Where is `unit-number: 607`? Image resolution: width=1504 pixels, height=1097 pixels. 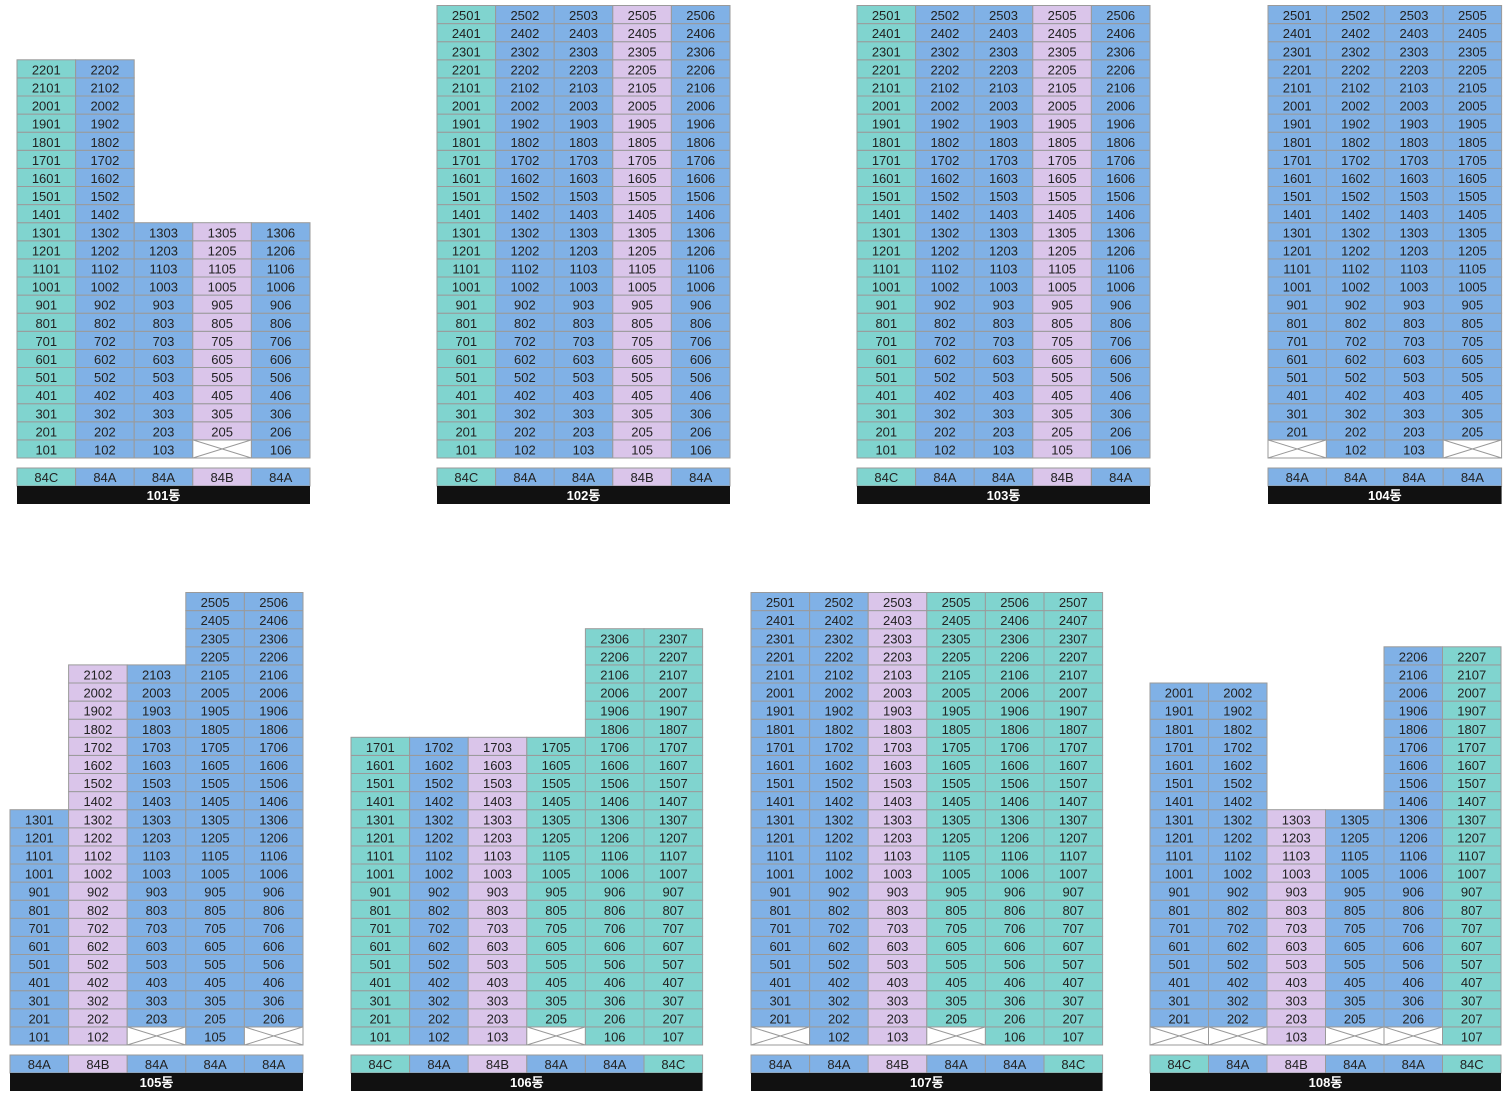 unit-number: 607 is located at coordinates (1472, 946).